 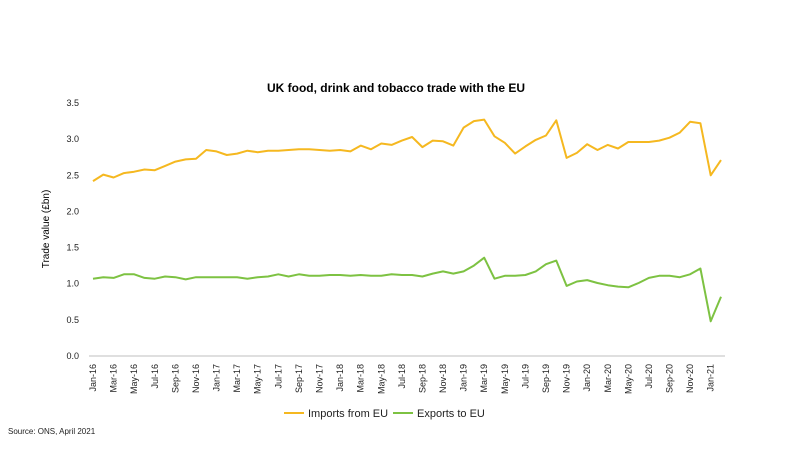 I want to click on x-tick-label: Nov-19, so click(x=567, y=378).